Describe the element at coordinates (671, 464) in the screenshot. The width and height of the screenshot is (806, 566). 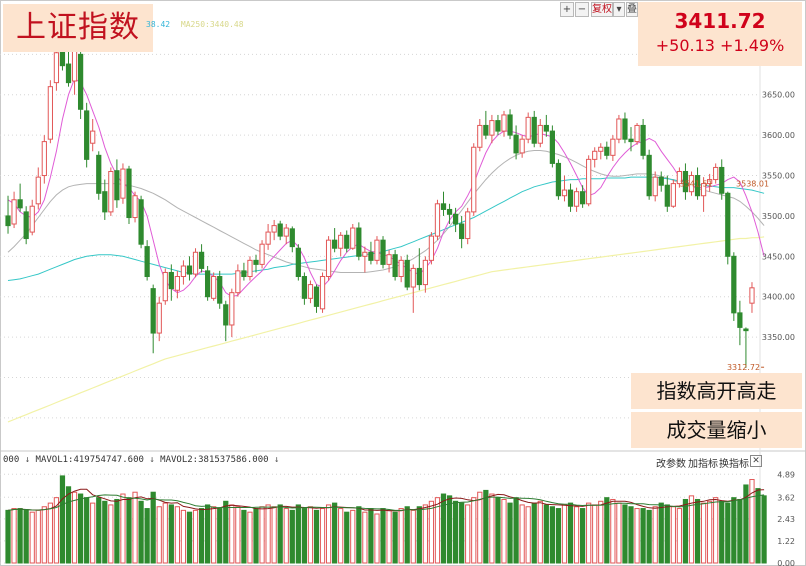
I see `edit-params-link: 改参数` at that location.